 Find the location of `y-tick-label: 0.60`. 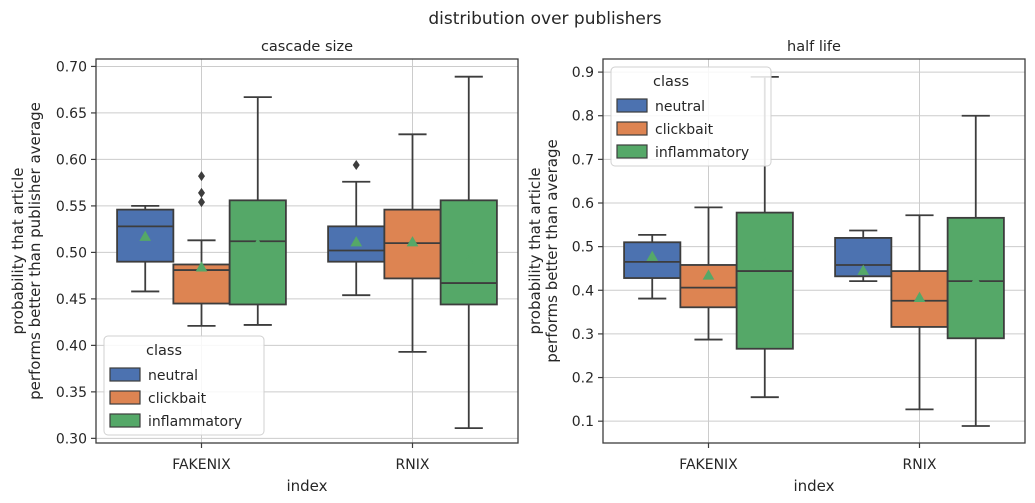

y-tick-label: 0.60 is located at coordinates (71, 160).